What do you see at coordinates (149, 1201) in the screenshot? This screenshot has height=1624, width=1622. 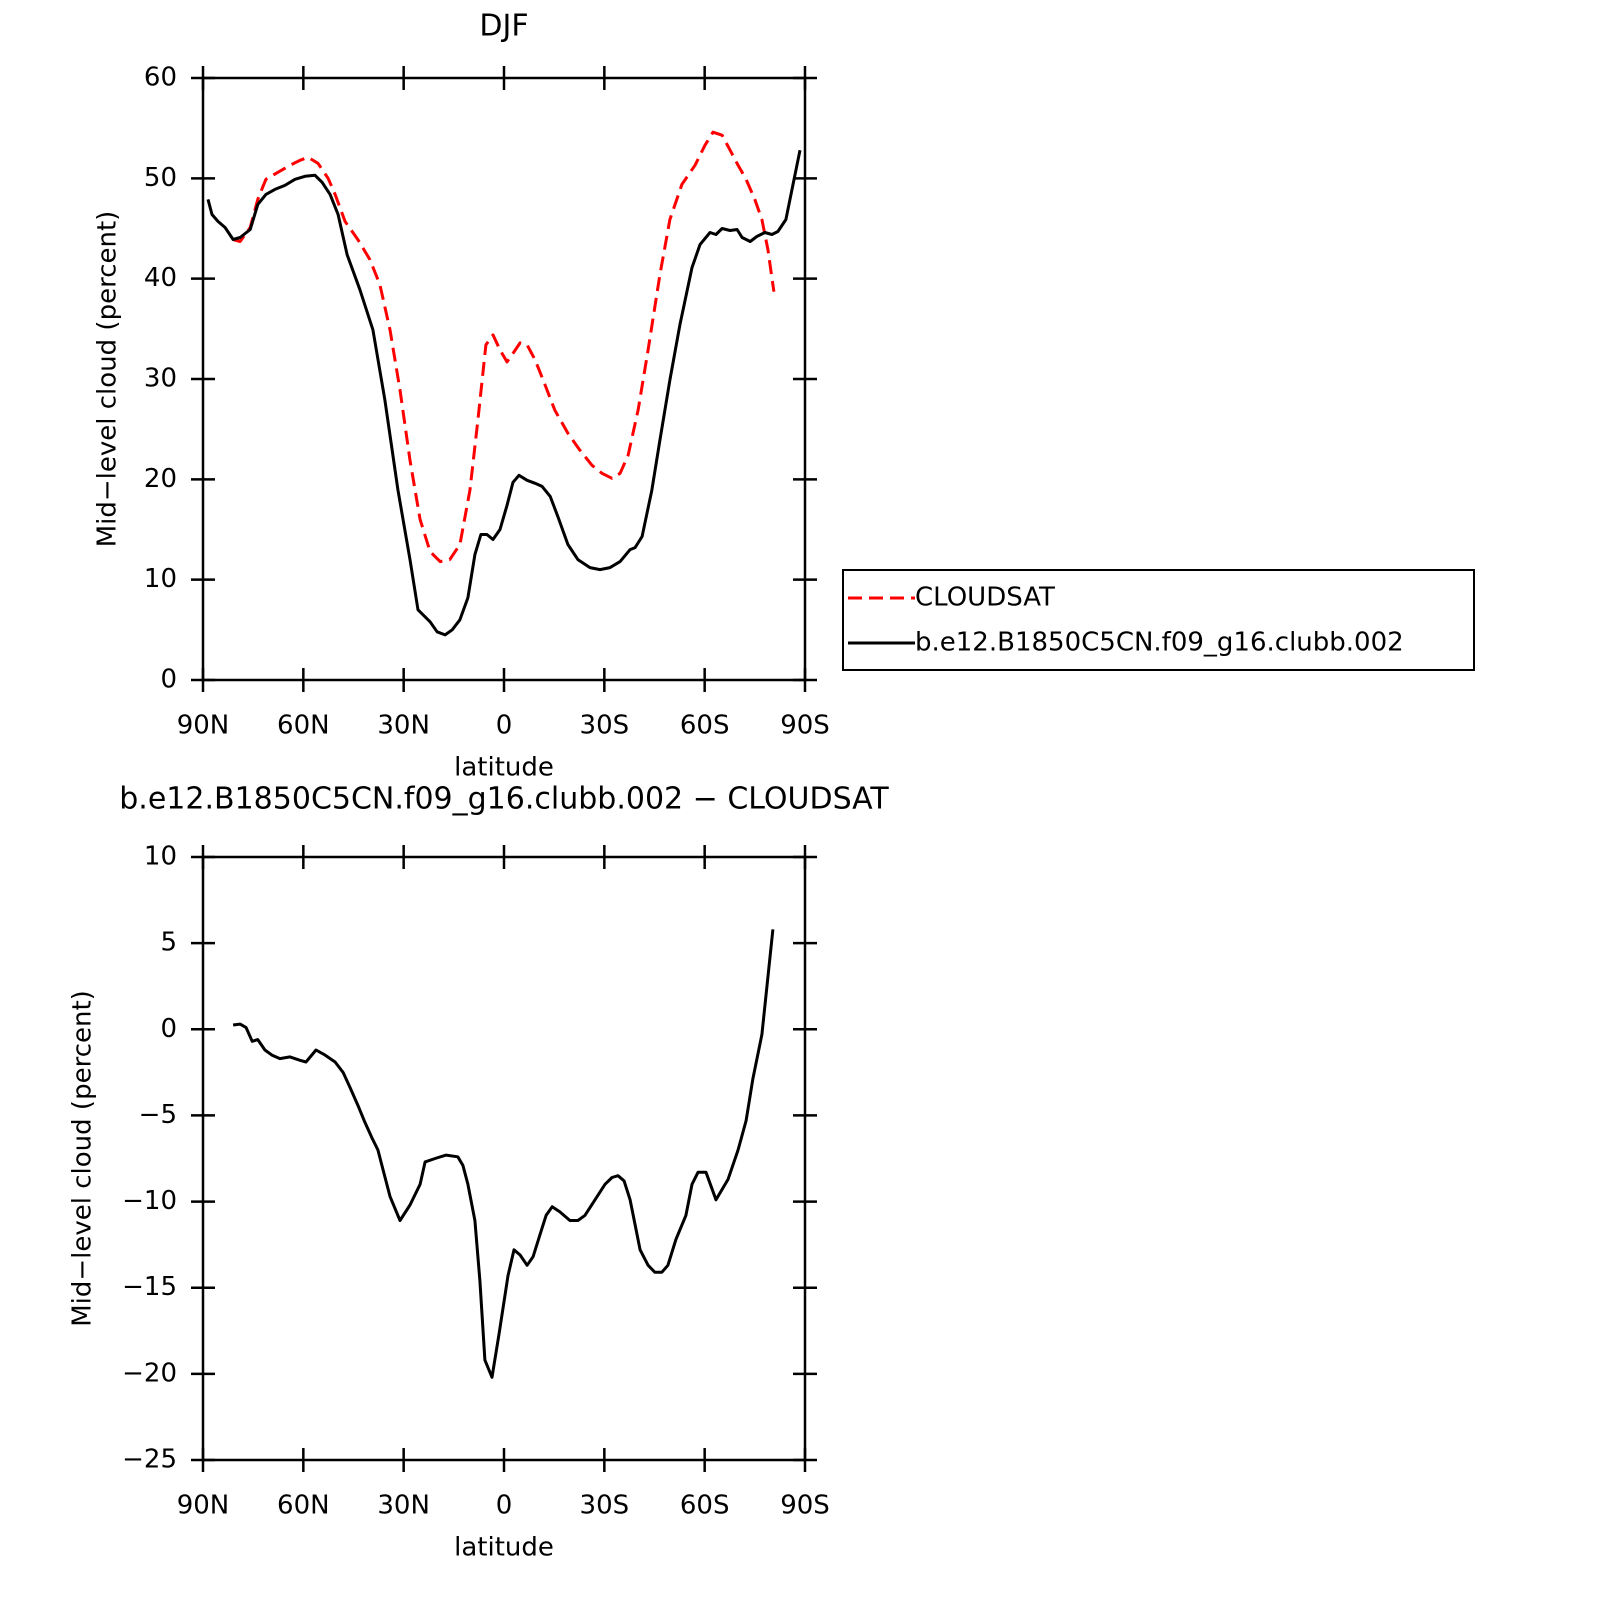 I see `y-tick-label: −10` at bounding box center [149, 1201].